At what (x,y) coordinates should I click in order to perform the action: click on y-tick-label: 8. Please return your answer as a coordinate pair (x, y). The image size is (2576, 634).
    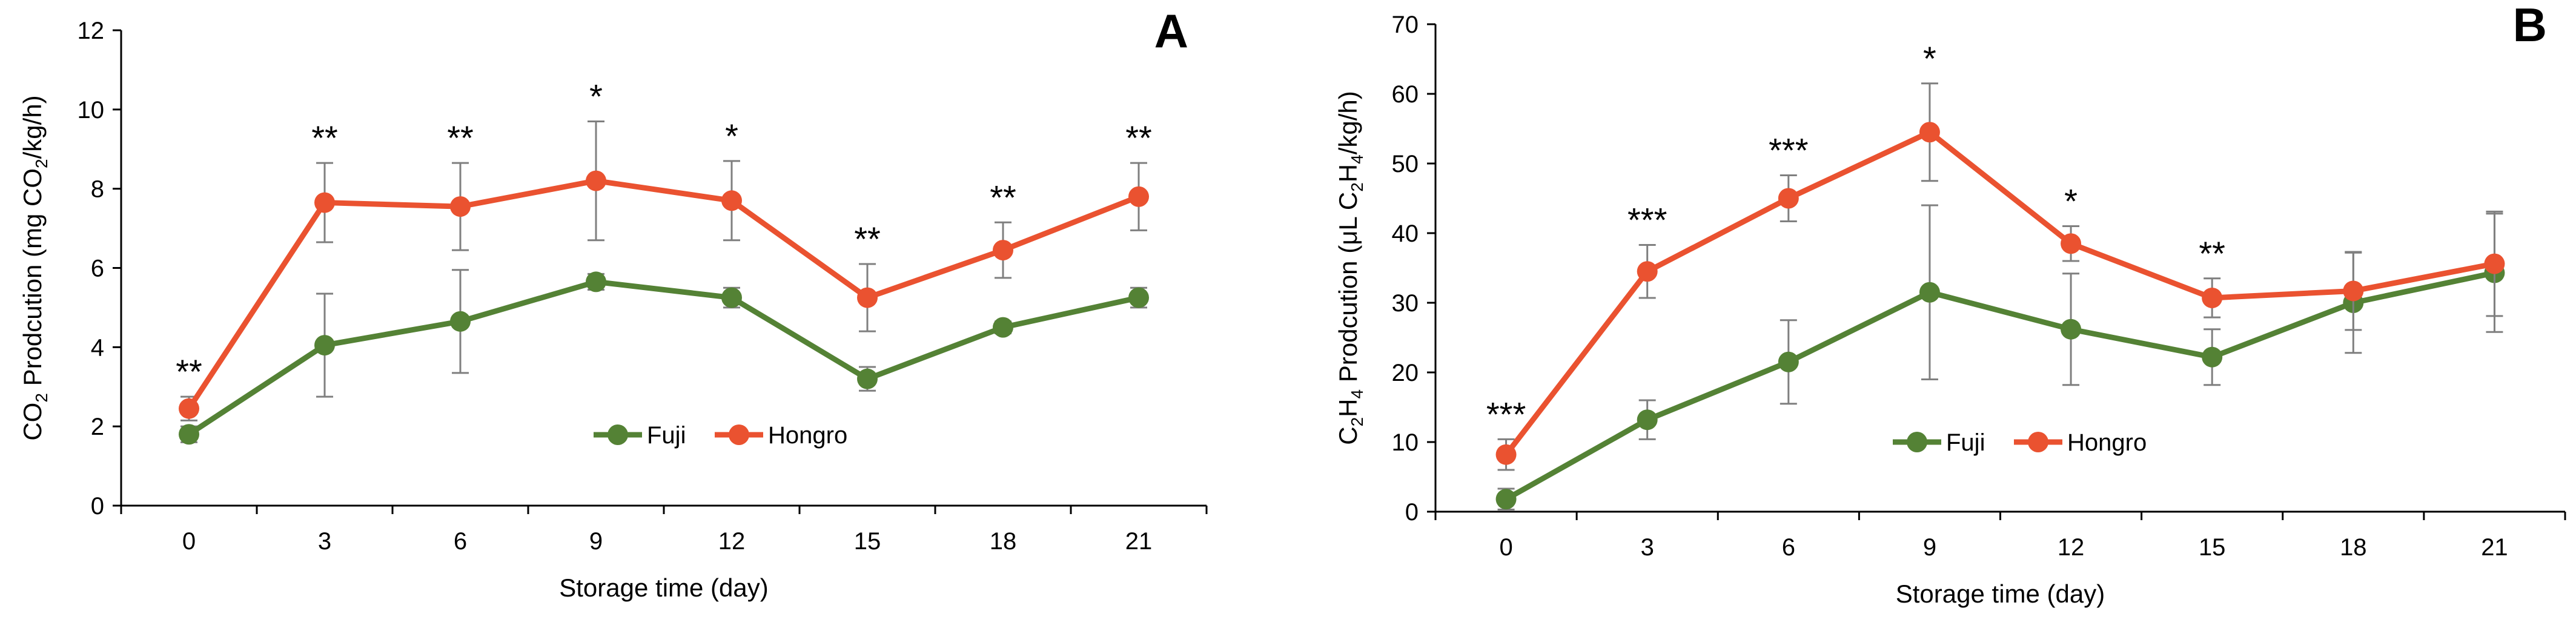
    Looking at the image, I should click on (97, 190).